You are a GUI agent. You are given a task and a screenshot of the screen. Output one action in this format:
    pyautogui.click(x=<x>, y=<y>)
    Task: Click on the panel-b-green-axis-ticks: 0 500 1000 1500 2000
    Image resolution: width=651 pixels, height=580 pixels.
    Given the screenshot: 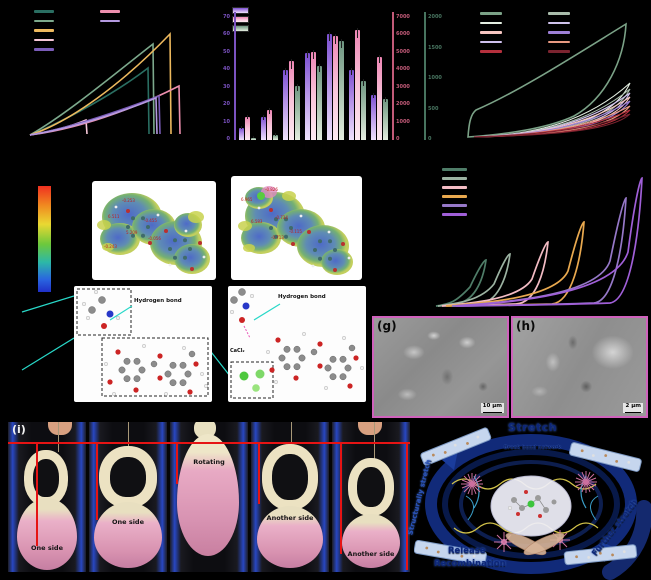 What is the action you would take?
    pyautogui.click(x=440, y=77)
    